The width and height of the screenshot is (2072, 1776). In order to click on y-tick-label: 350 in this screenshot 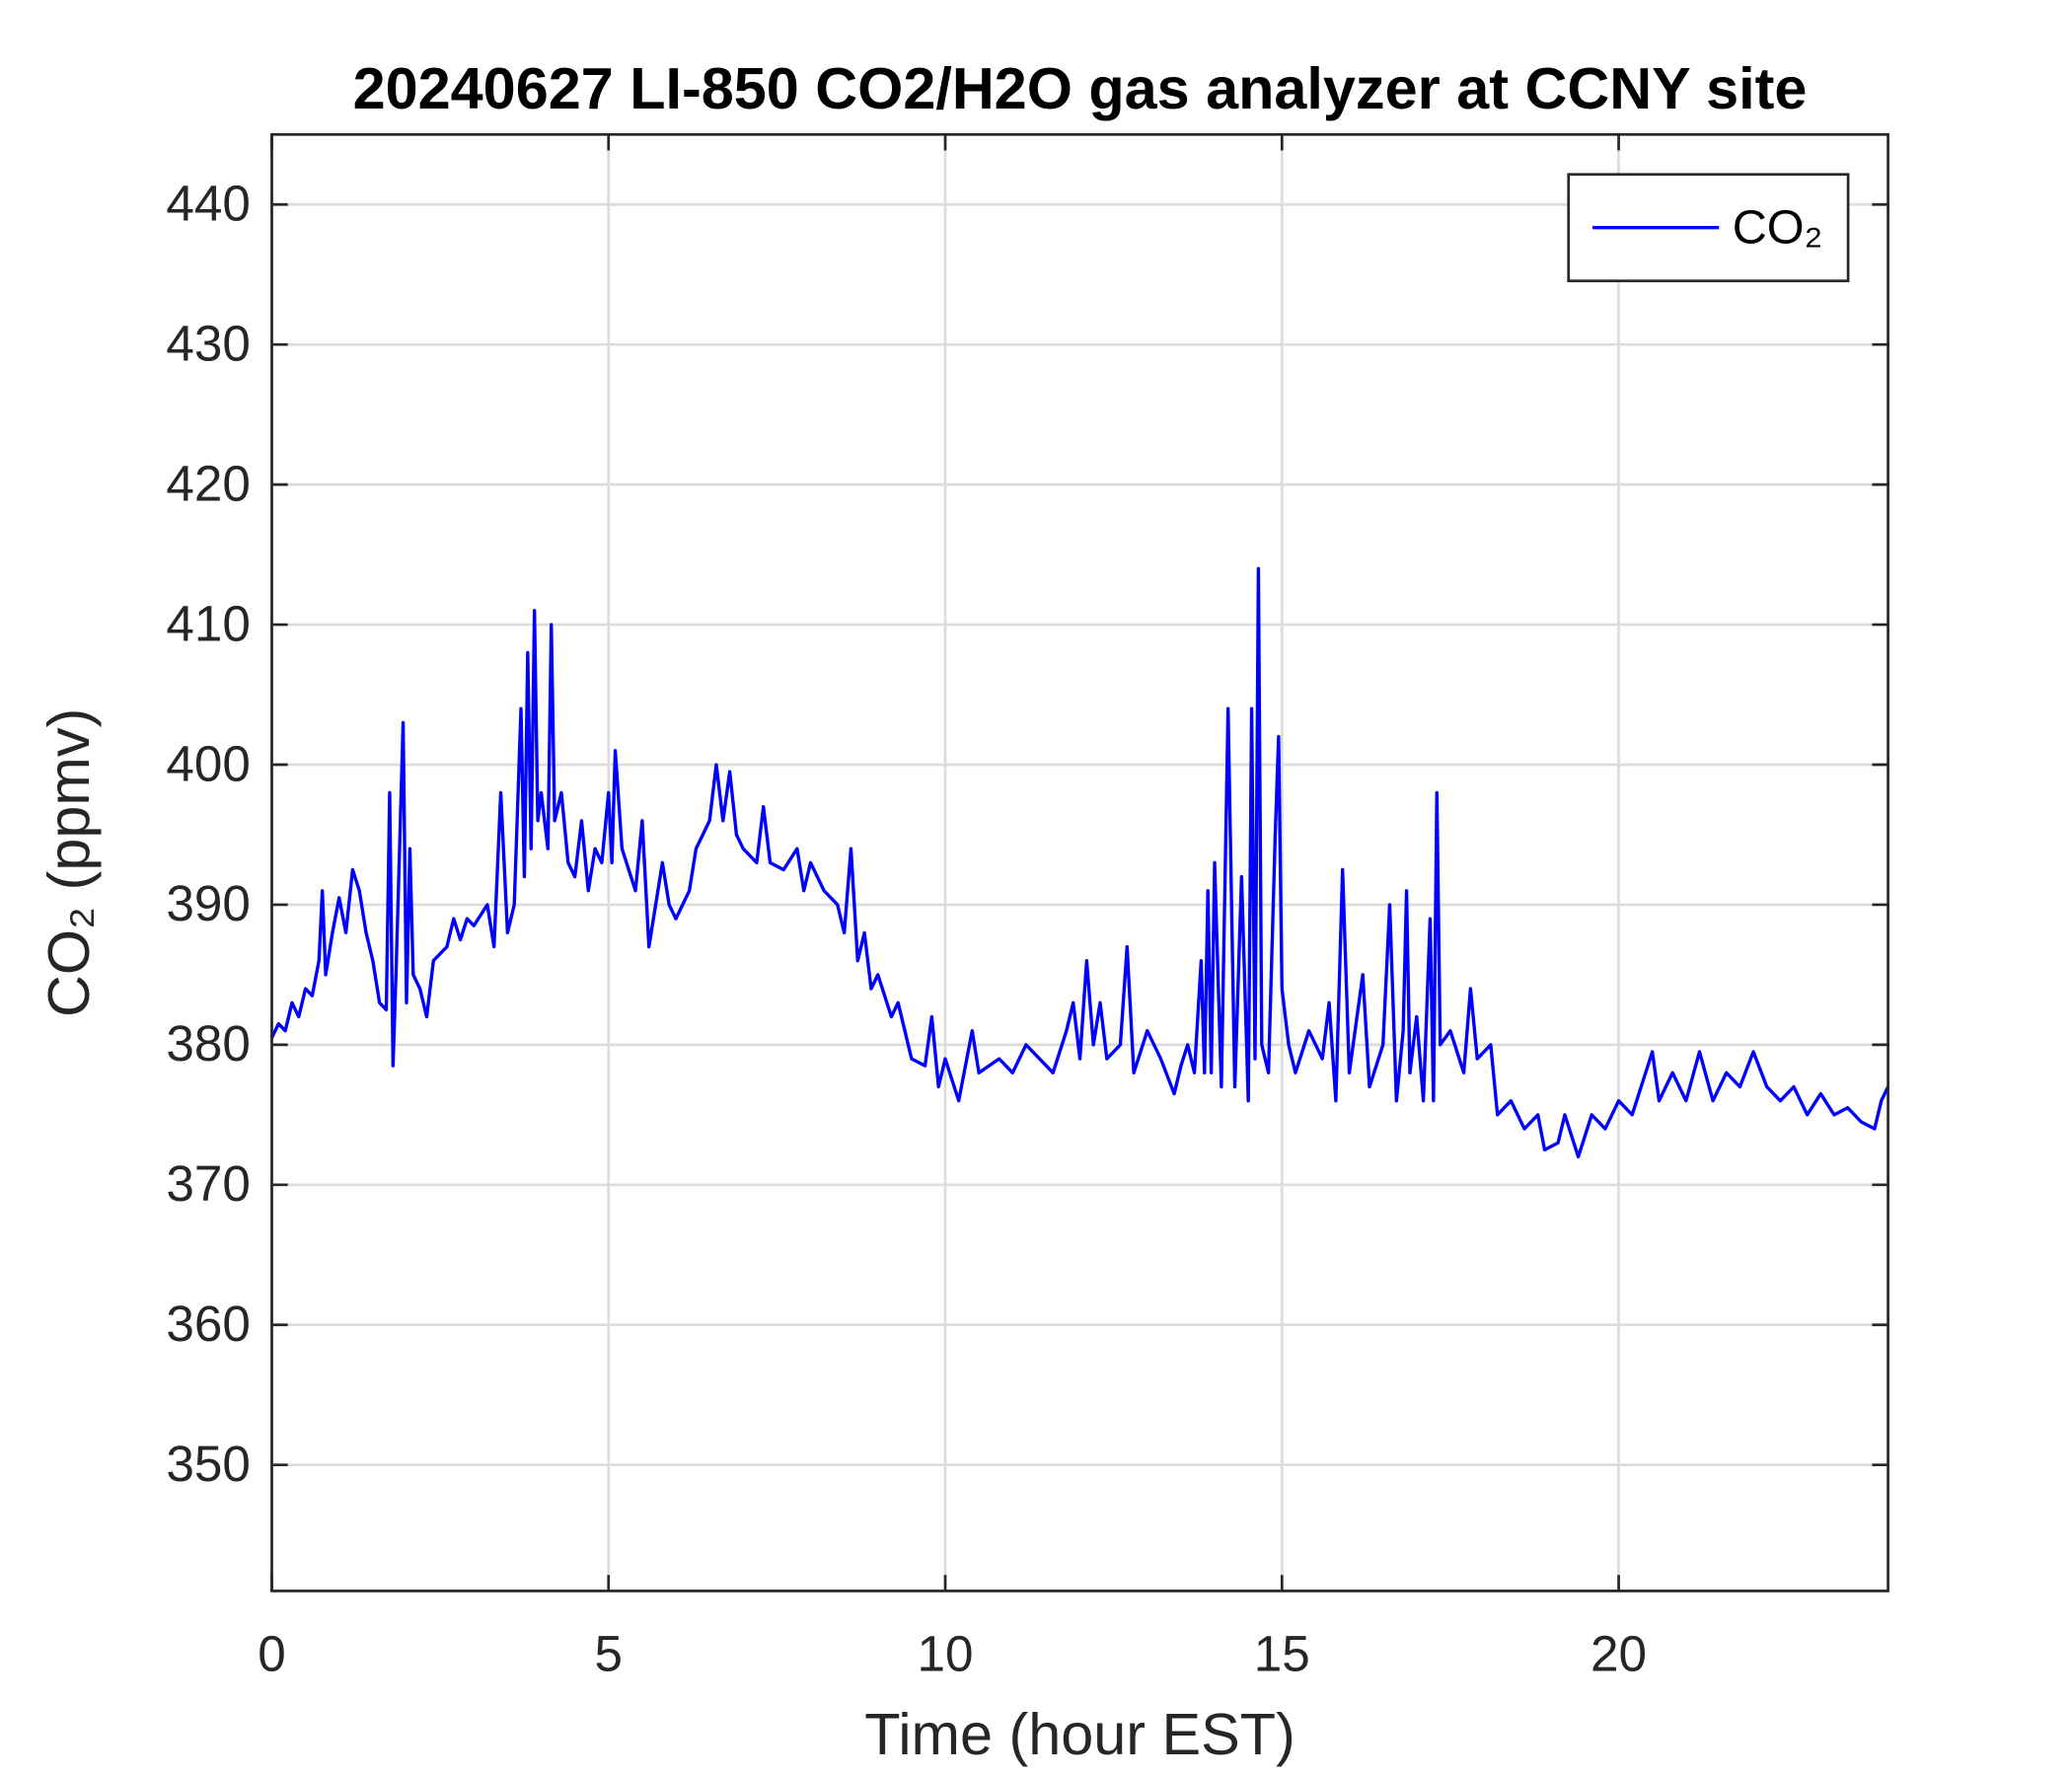, I will do `click(209, 1464)`.